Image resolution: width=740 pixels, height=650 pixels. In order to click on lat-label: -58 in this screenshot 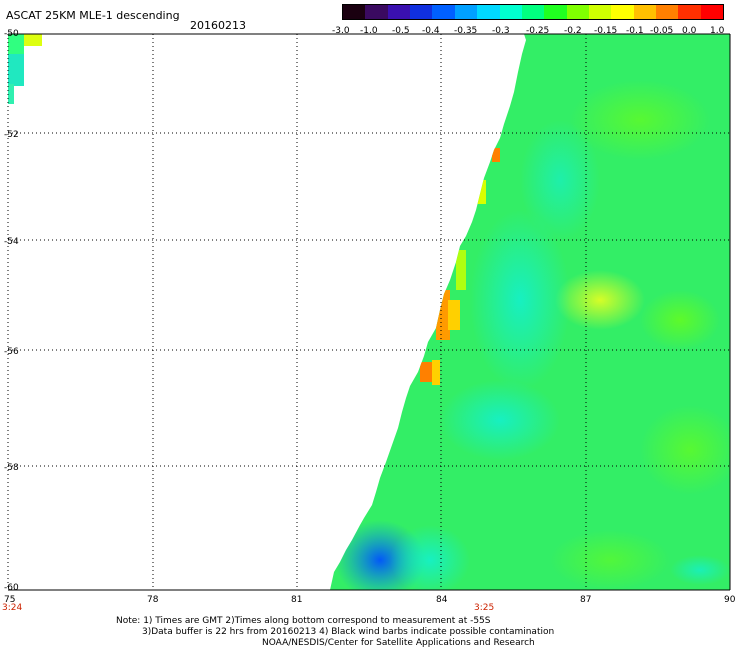, I will do `click(11, 468)`.